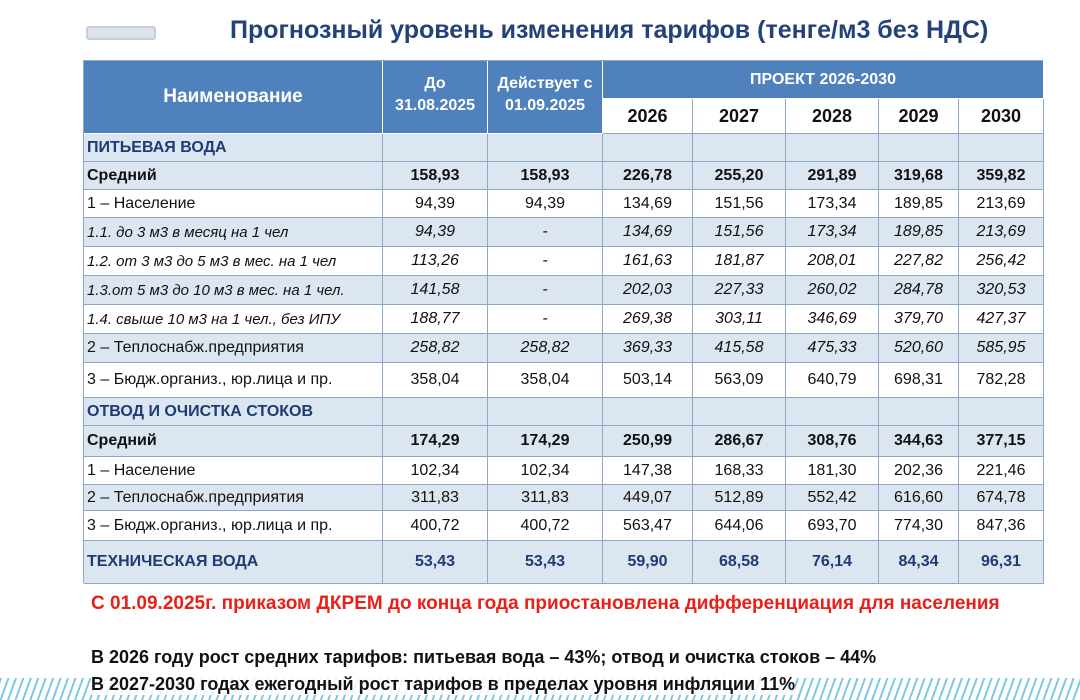 This screenshot has width=1080, height=700. Describe the element at coordinates (435, 526) in the screenshot. I see `table-cell: 400,72` at that location.